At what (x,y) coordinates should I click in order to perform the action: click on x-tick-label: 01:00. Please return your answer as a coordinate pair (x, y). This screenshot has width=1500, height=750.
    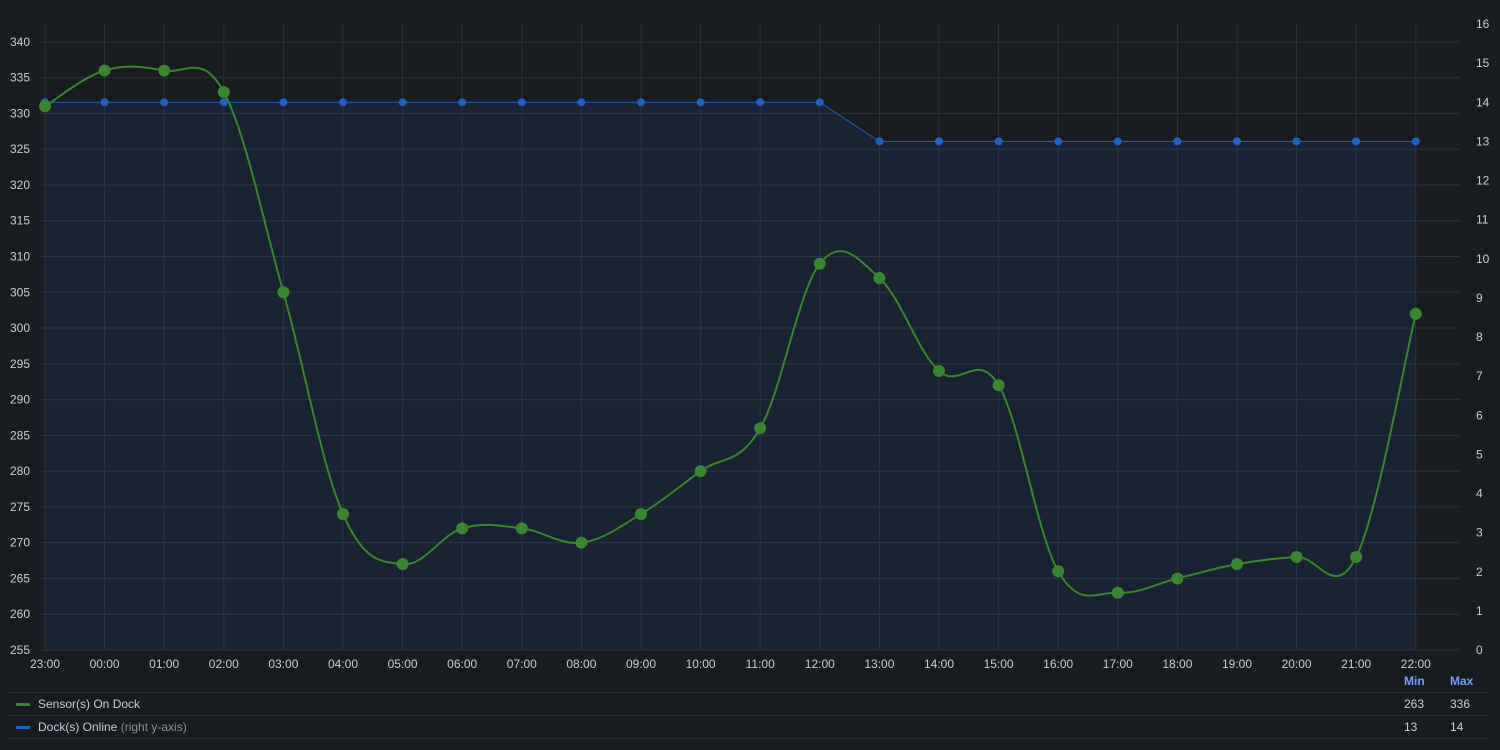
    Looking at the image, I should click on (164, 663).